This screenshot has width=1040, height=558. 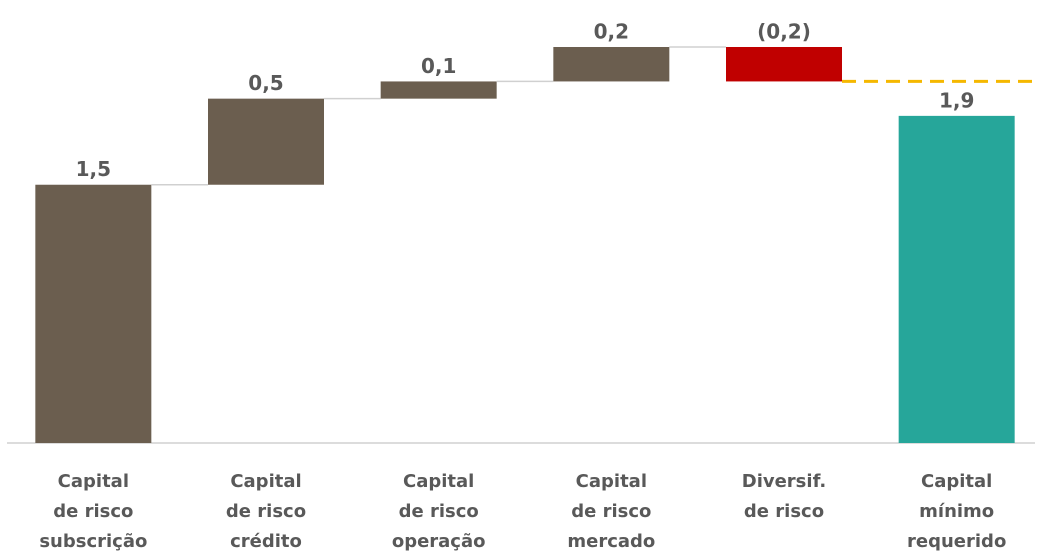 What do you see at coordinates (784, 481) in the screenshot?
I see `x-tick-label: Diversif.` at bounding box center [784, 481].